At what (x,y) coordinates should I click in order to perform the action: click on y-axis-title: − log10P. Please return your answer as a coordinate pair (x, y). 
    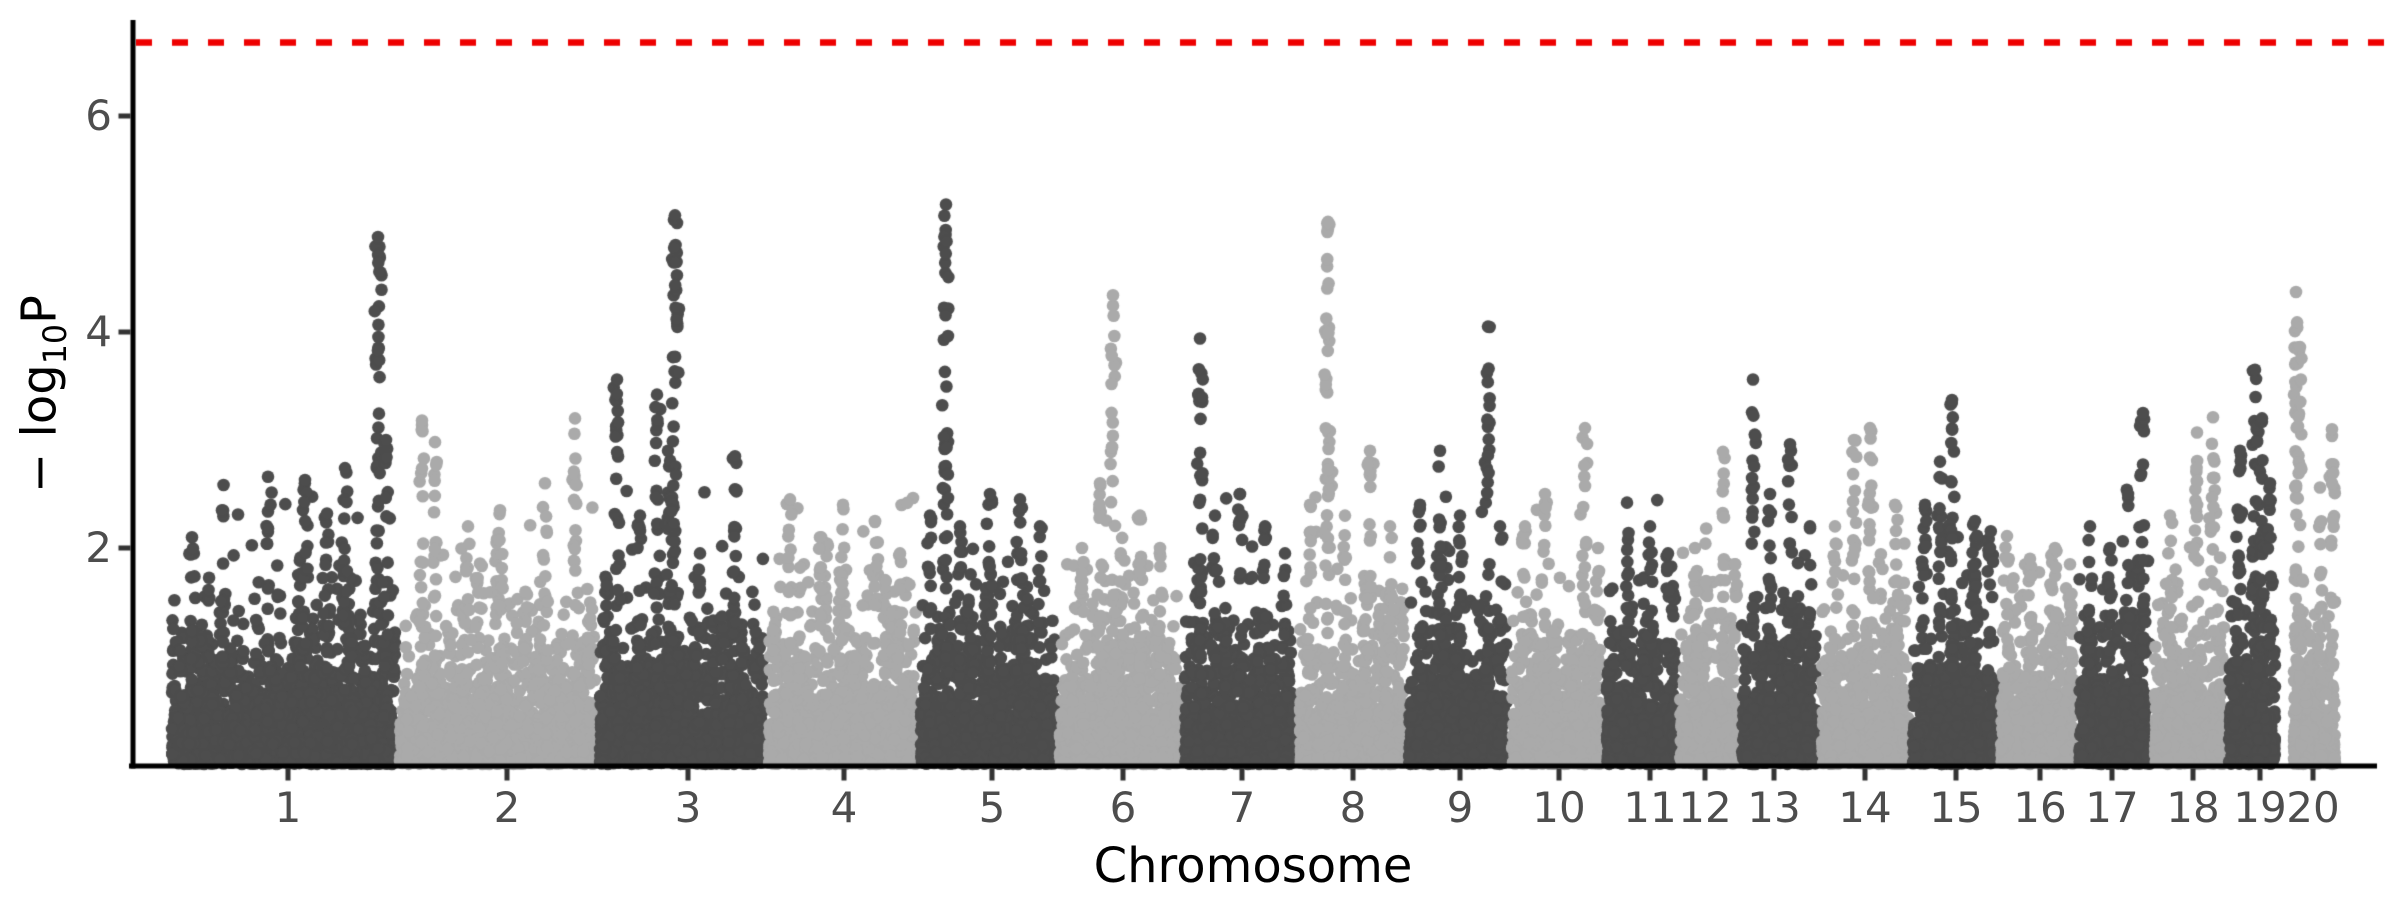
    Looking at the image, I should click on (42, 394).